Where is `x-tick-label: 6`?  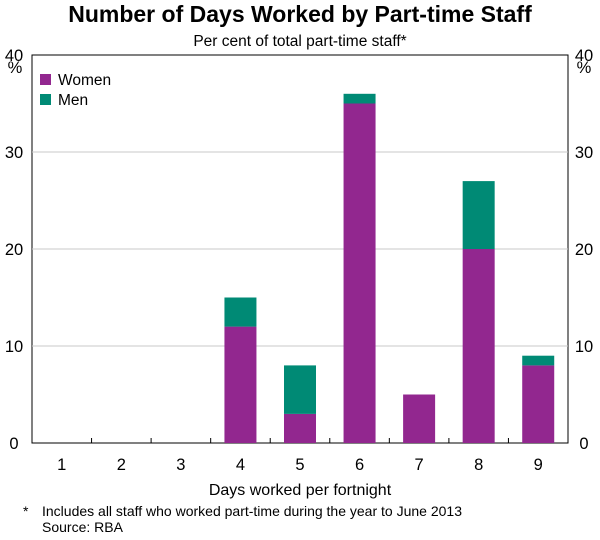 x-tick-label: 6 is located at coordinates (359, 465).